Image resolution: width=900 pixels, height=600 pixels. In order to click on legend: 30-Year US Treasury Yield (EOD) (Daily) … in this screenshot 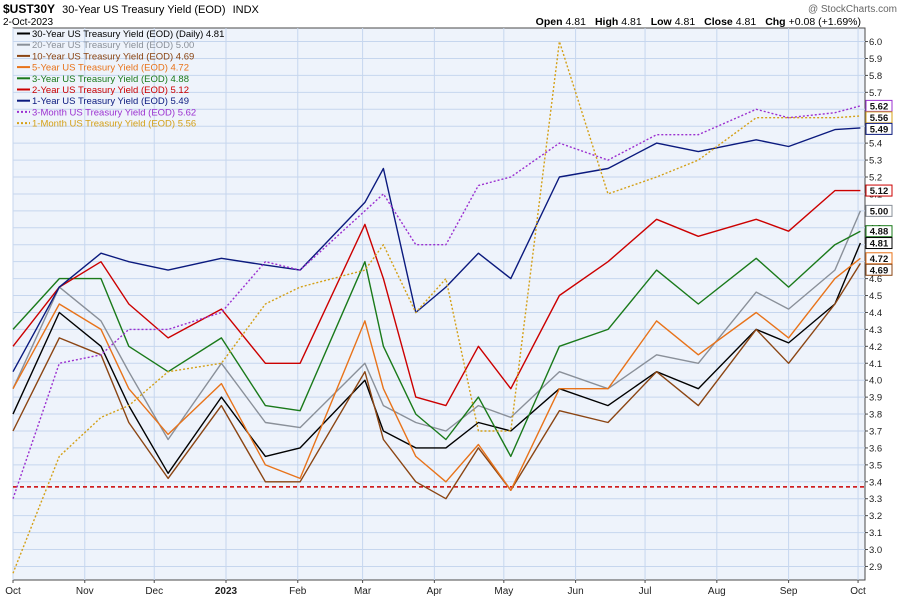, I will do `click(120, 79)`.